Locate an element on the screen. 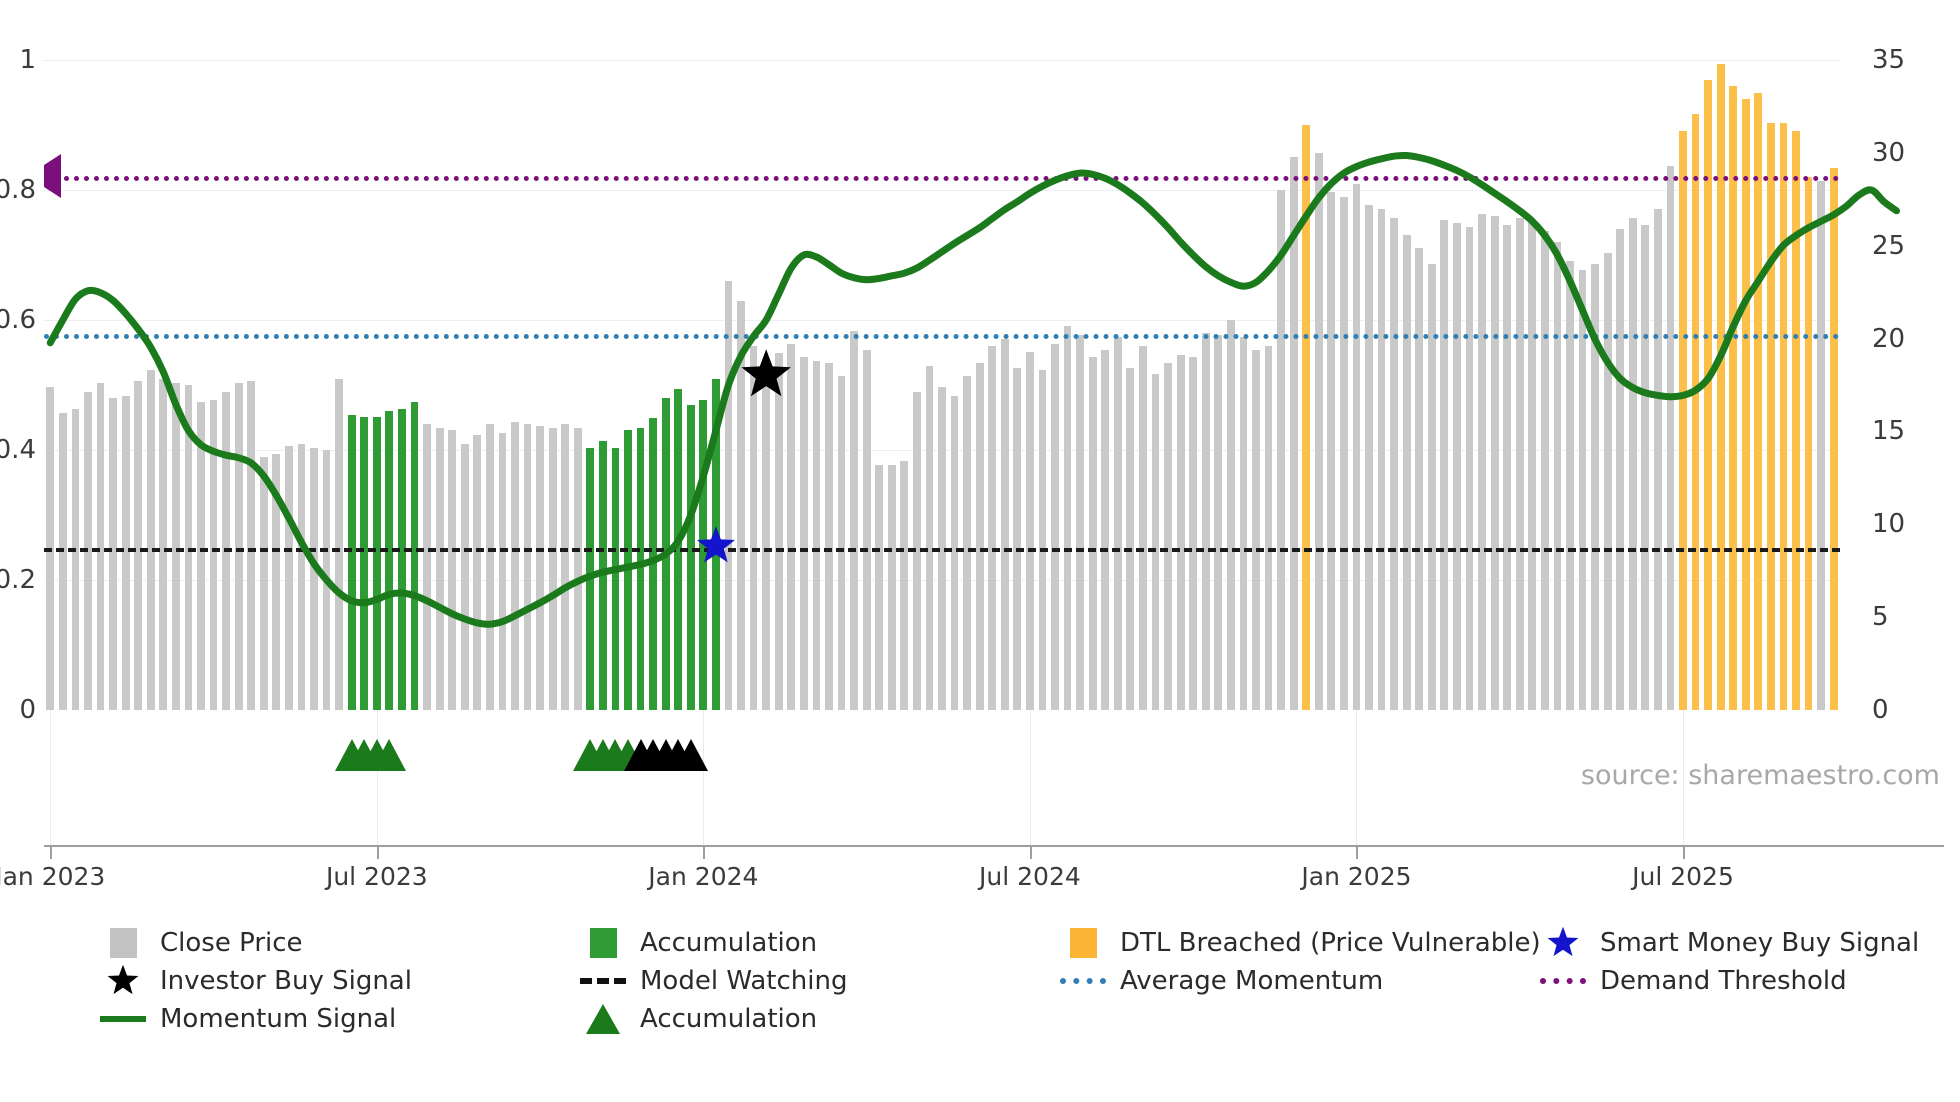 The height and width of the screenshot is (1102, 1960). y-axis-left-tick: 0 is located at coordinates (27, 710).